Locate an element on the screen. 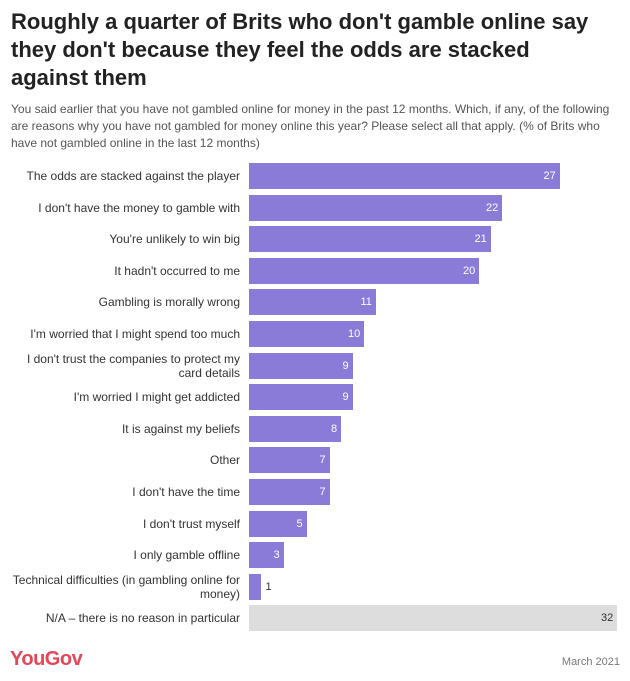  category-label: Other is located at coordinates (224, 460).